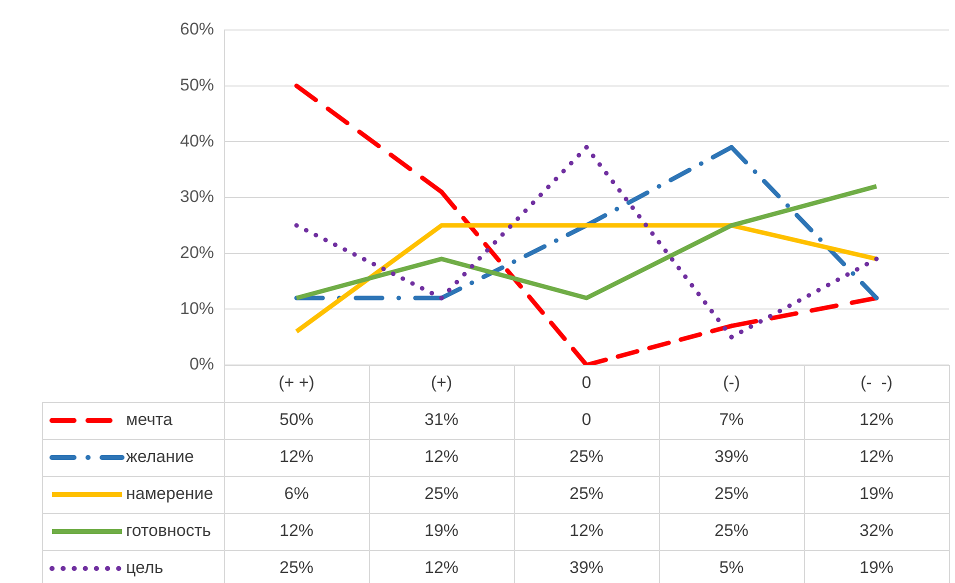 This screenshot has width=955, height=583. Describe the element at coordinates (731, 568) in the screenshot. I see `data-label: 5%` at that location.